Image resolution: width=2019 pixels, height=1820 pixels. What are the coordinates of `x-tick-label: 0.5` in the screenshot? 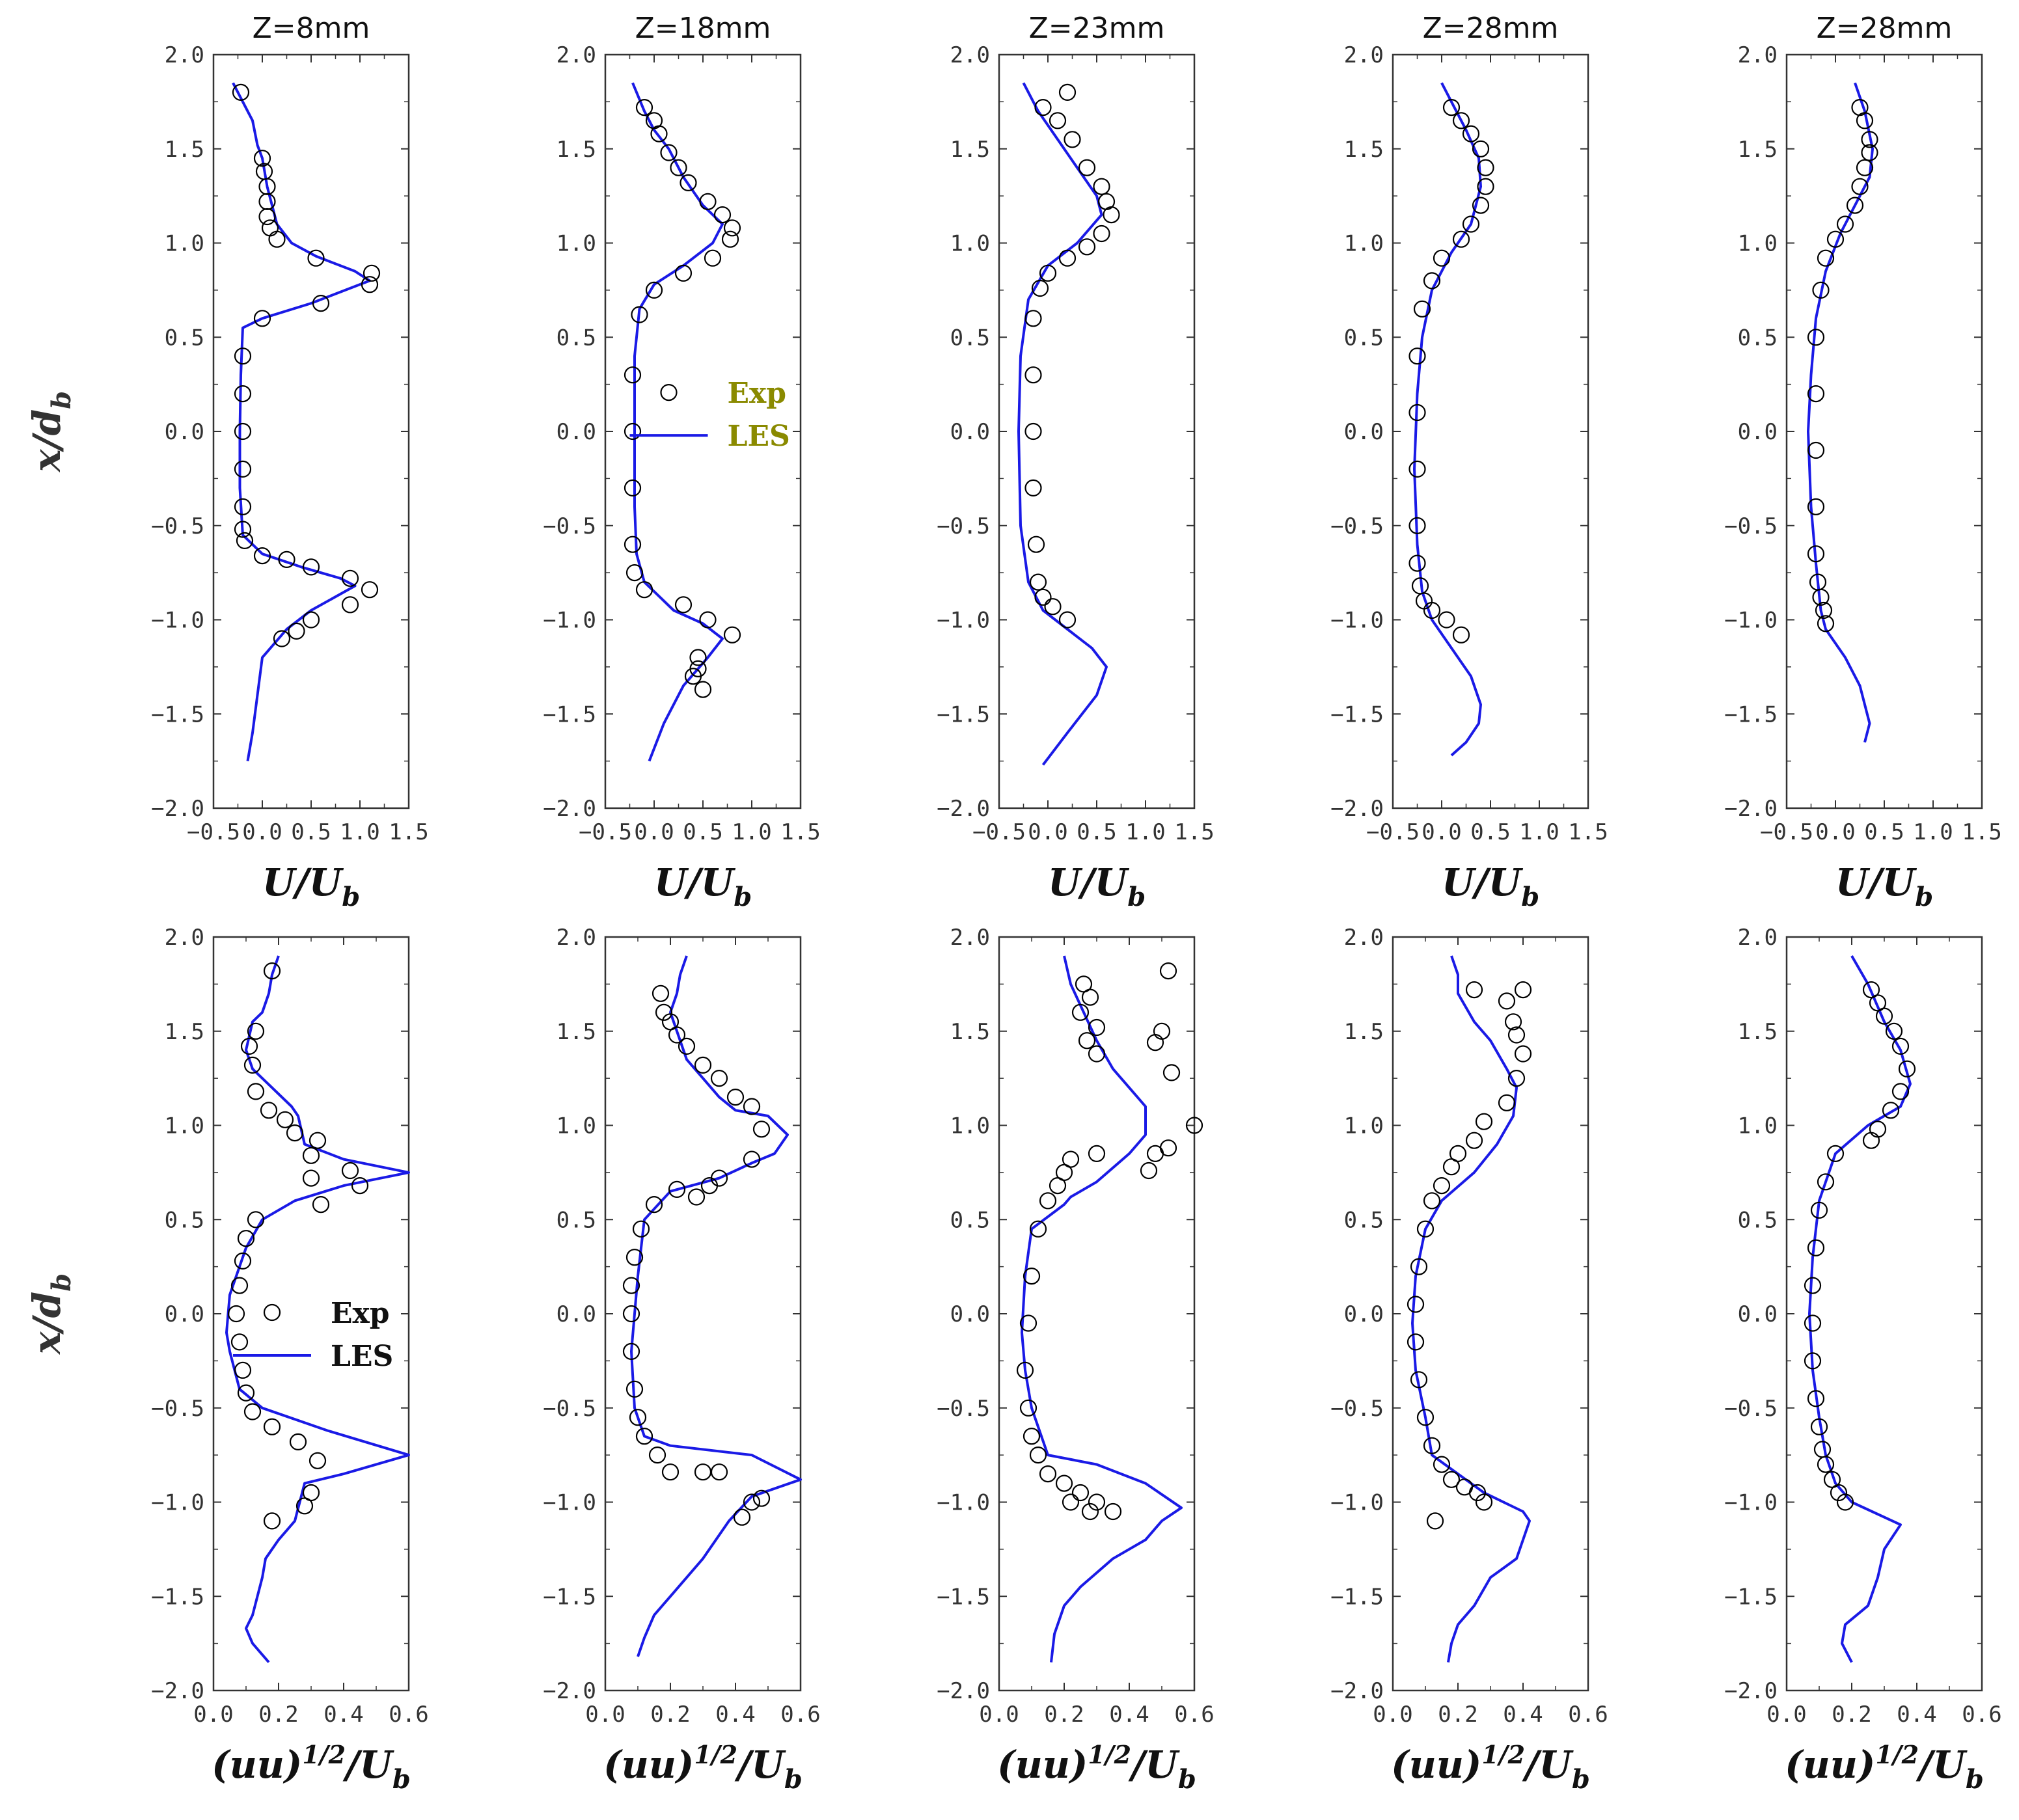 It's located at (311, 832).